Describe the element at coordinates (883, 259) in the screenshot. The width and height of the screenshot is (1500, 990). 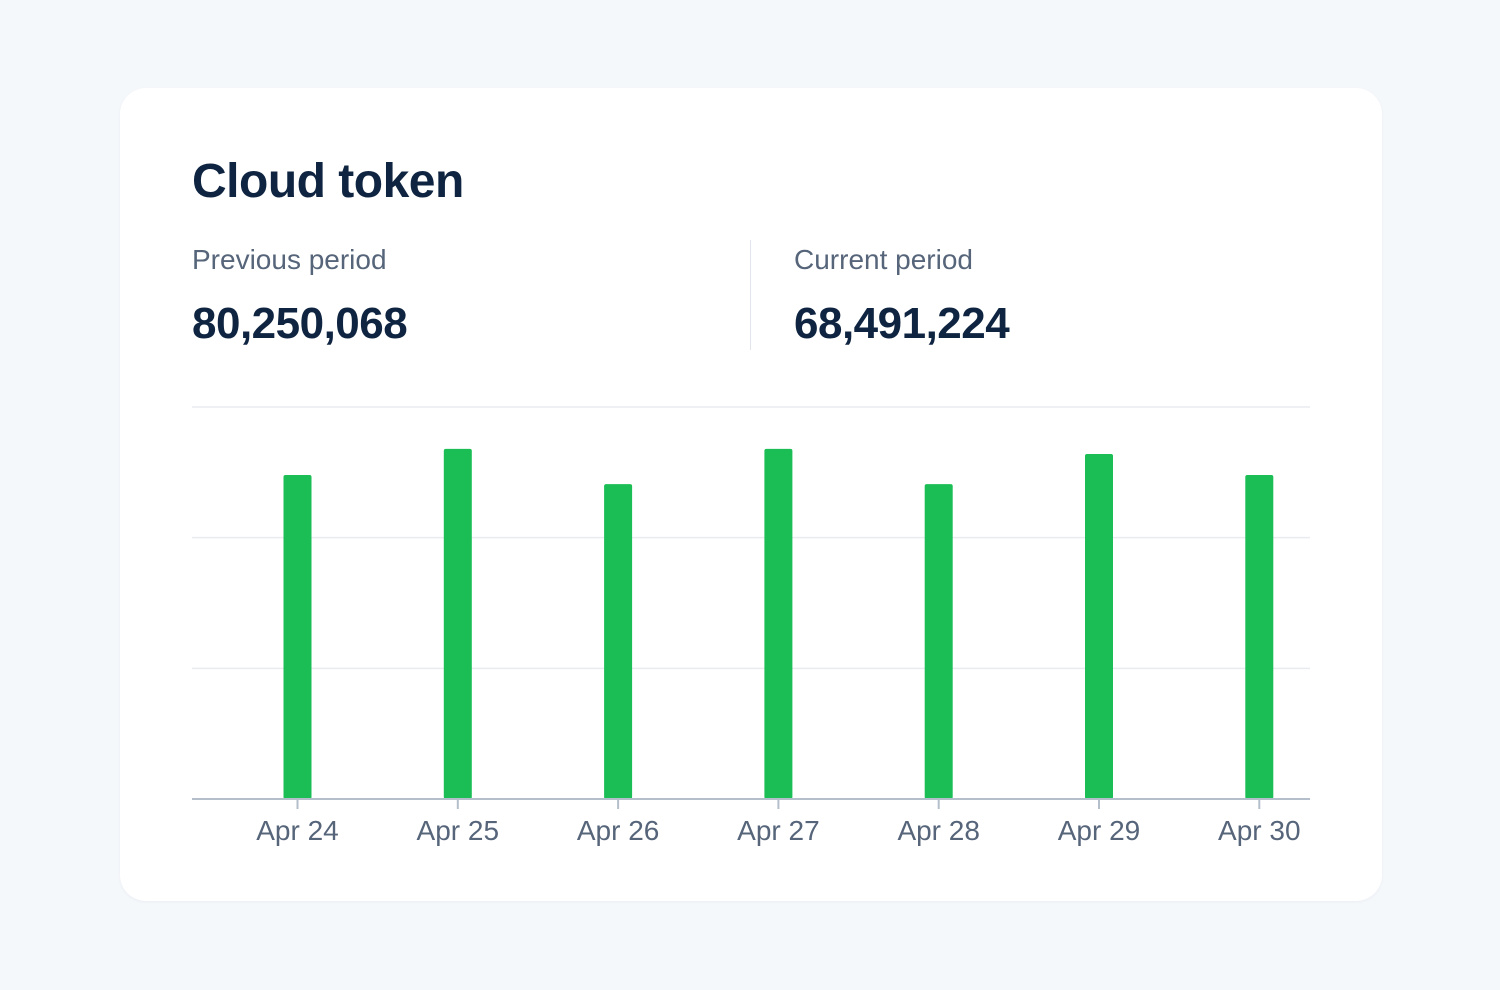
I see `current-period-label: Current period` at that location.